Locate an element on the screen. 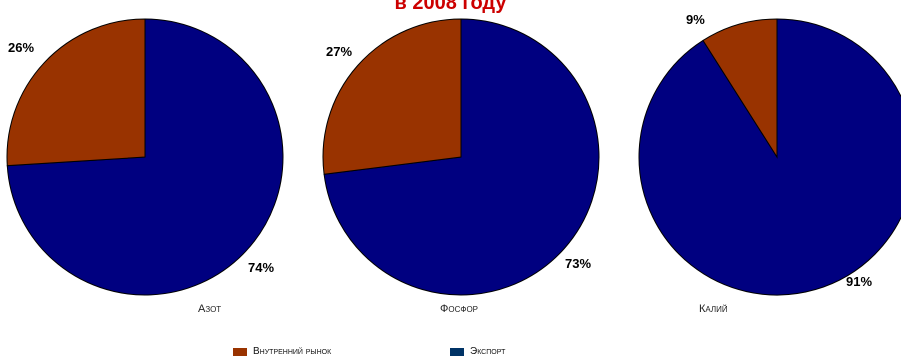 The height and width of the screenshot is (358, 901). legend-swatch-export is located at coordinates (457, 351).